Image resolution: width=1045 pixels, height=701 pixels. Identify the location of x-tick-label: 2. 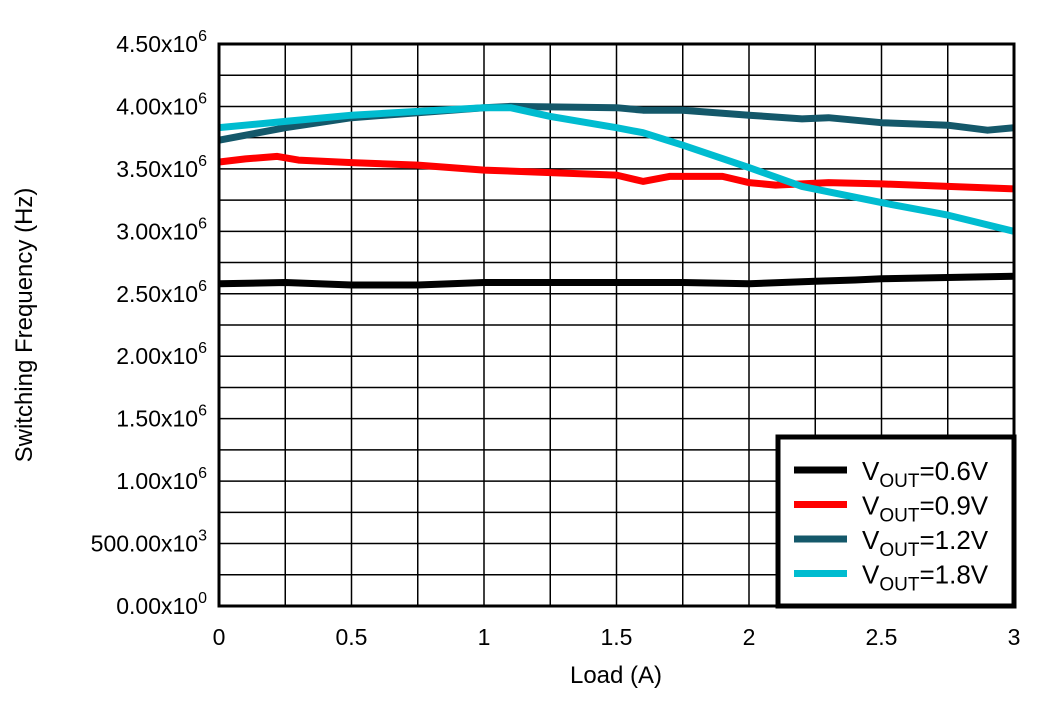
(749, 637).